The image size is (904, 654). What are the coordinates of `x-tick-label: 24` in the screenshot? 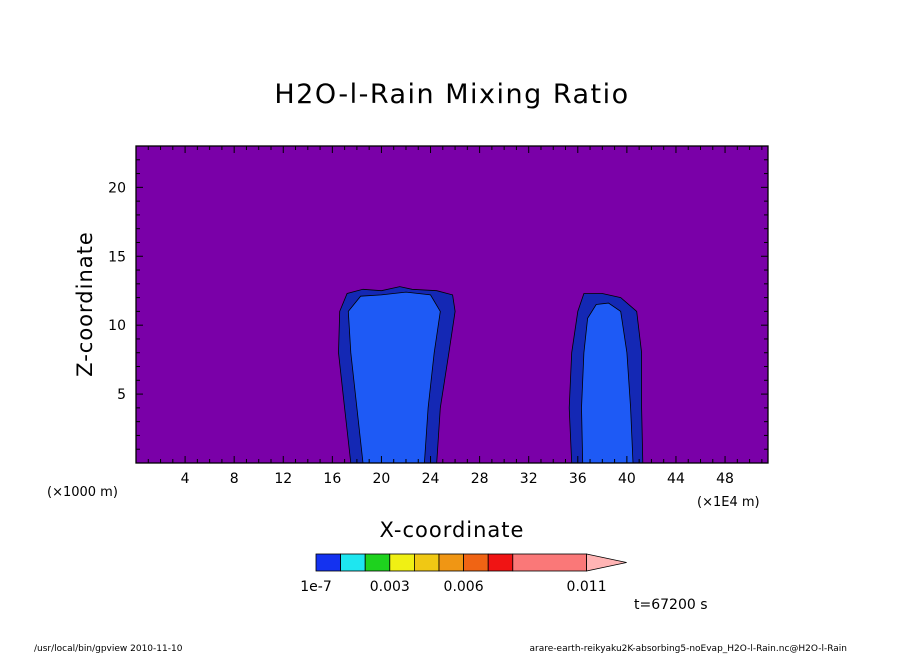 It's located at (431, 479).